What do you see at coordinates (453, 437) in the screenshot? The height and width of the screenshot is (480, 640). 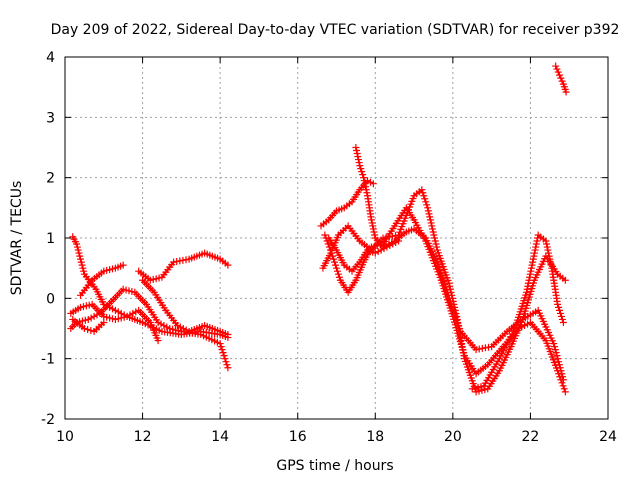 I see `x-tick-label: 20` at bounding box center [453, 437].